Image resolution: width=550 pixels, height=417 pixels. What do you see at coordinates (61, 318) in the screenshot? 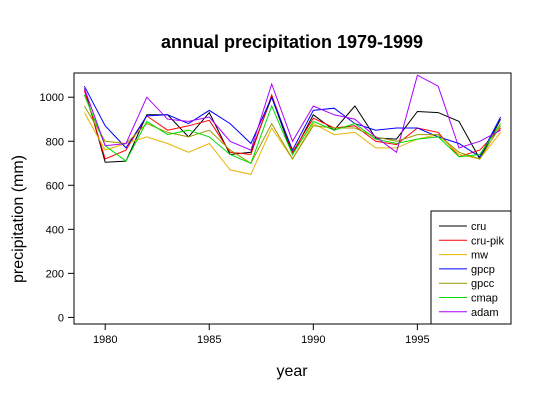
I see `y-tick-label-0: 0` at bounding box center [61, 318].